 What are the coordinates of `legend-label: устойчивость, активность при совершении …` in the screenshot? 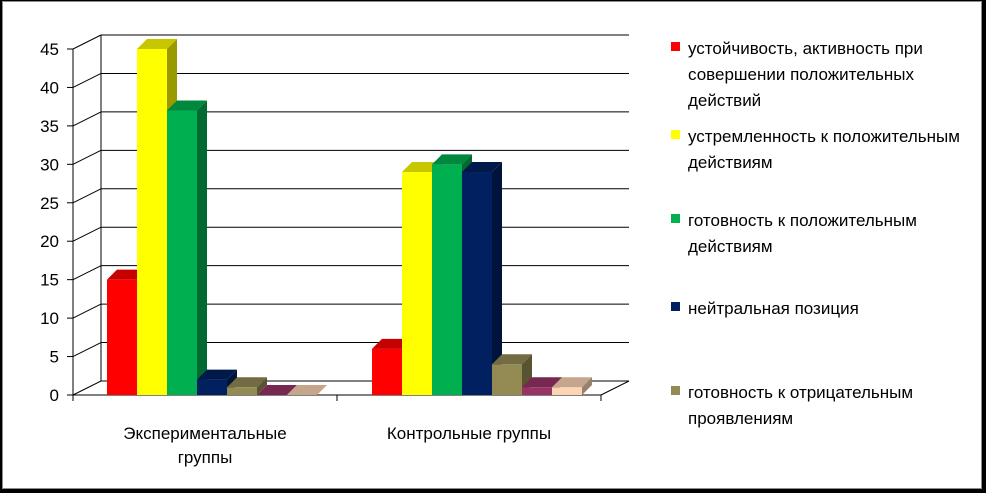 It's located at (805, 74).